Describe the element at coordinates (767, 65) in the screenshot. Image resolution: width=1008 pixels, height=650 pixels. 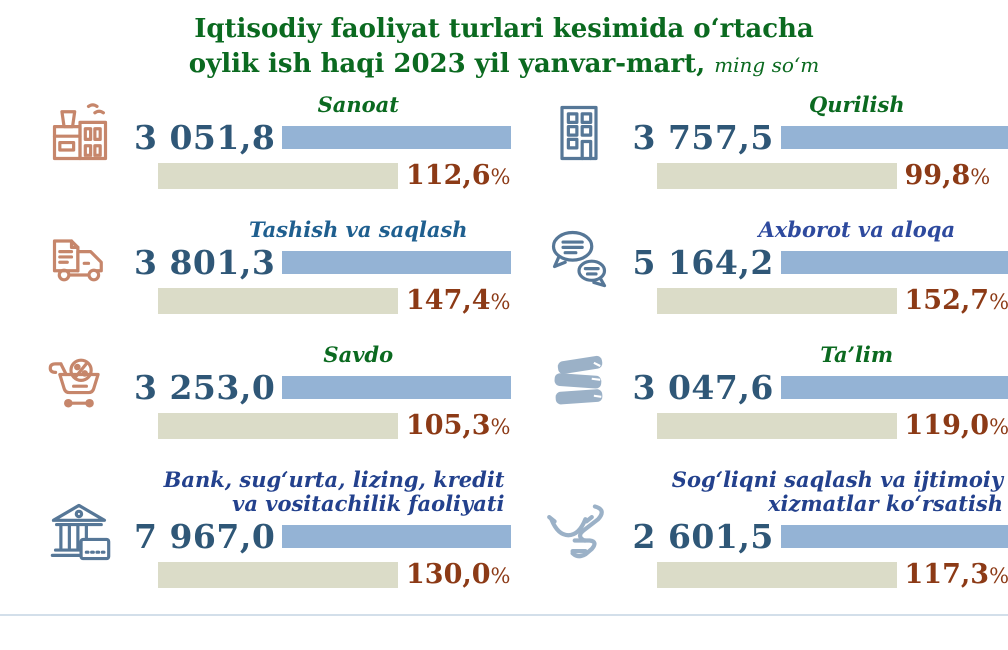
I see `page-title-unit: ming so‘m` at that location.